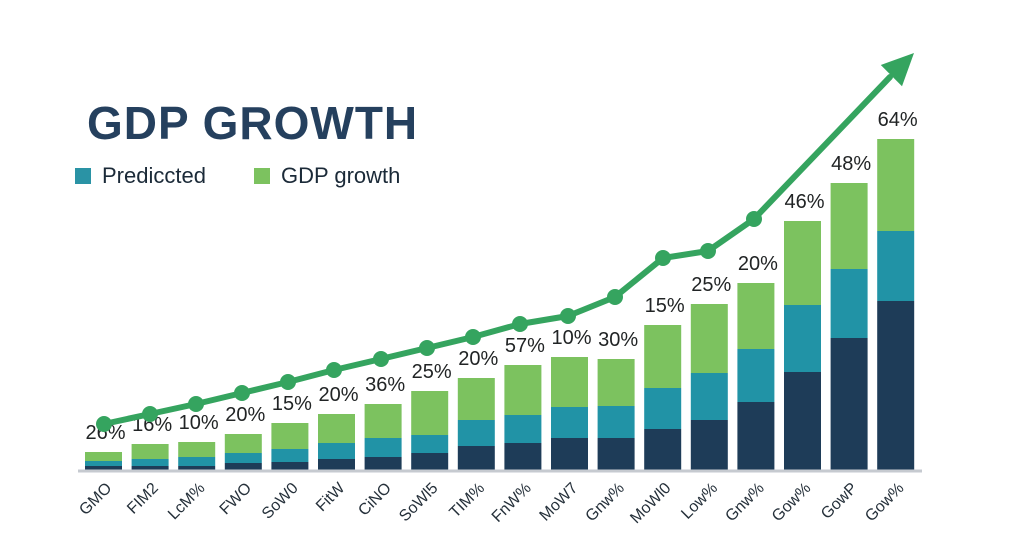 This screenshot has width=1024, height=559. Describe the element at coordinates (512, 503) in the screenshot. I see `x-axis-label: FnW%` at that location.